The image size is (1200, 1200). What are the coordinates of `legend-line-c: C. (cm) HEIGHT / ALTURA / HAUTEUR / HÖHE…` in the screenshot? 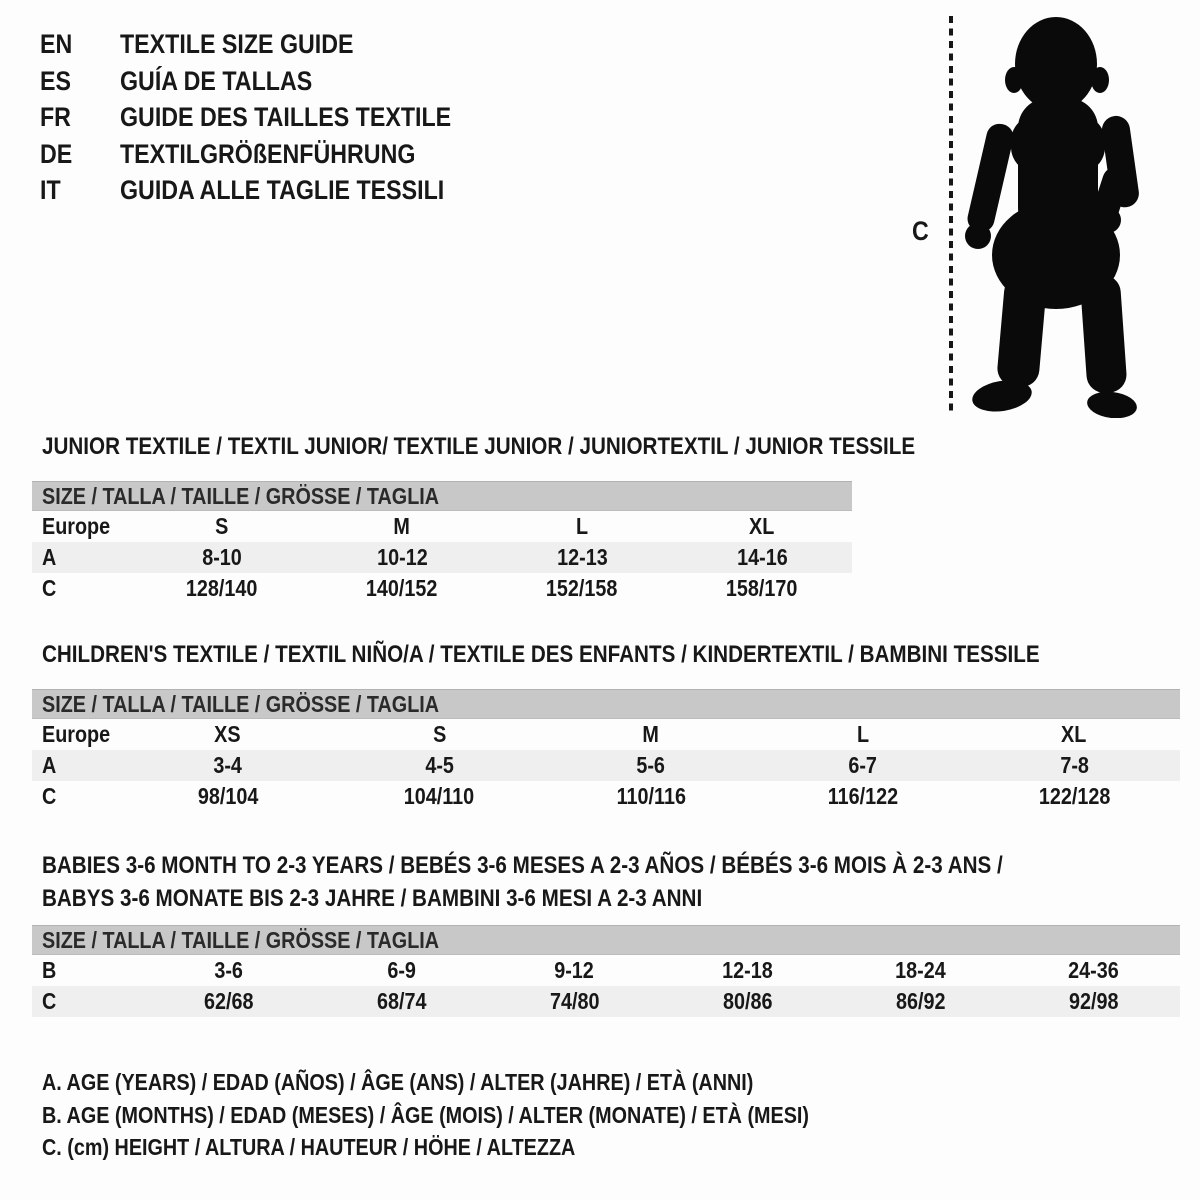 It's located at (309, 1147).